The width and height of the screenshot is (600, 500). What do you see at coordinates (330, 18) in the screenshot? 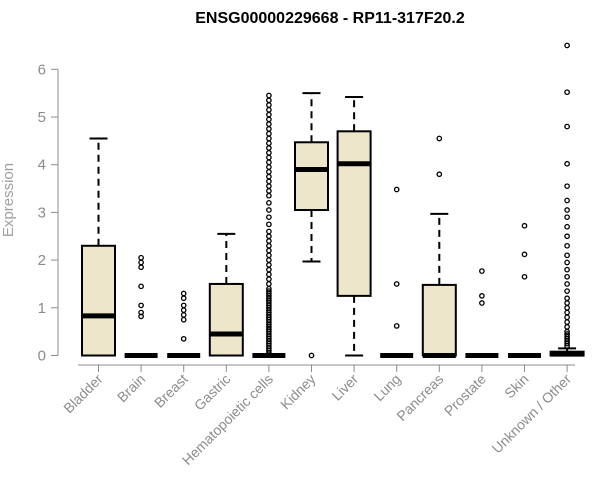
I see `chart-title: ENSG00000229668 - RP11-317F20.2` at bounding box center [330, 18].